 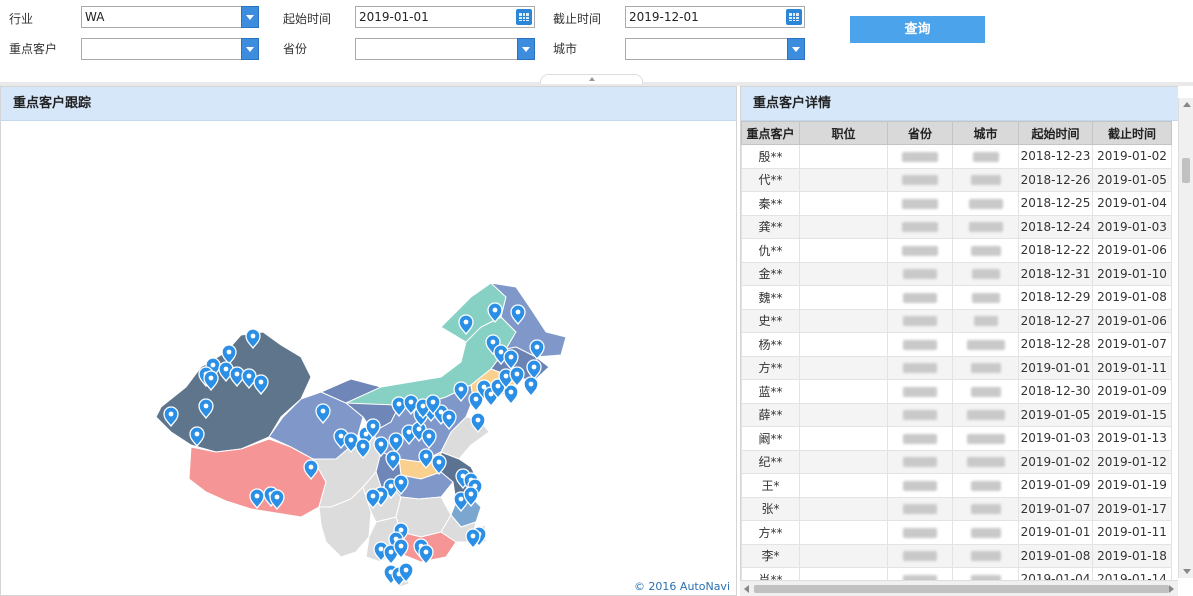 I want to click on table-row: 仇** 2018-12-22 2019-01-06, so click(x=956, y=250).